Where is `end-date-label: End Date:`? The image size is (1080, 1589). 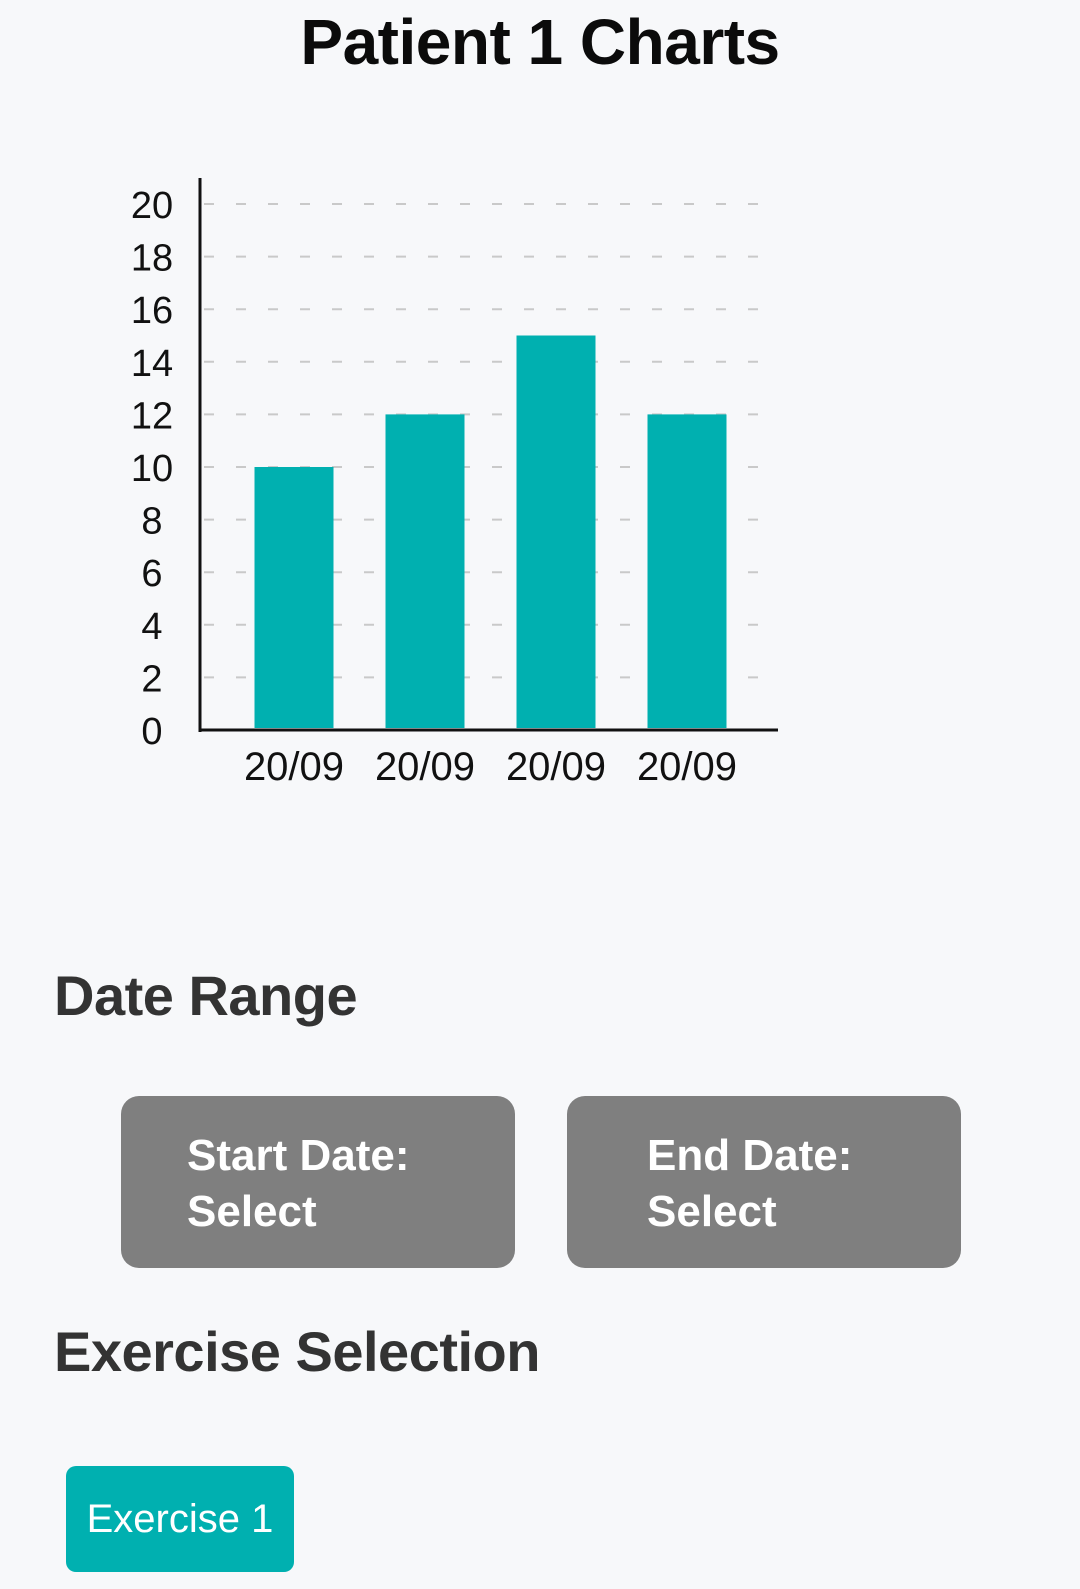 end-date-label: End Date: is located at coordinates (750, 1155).